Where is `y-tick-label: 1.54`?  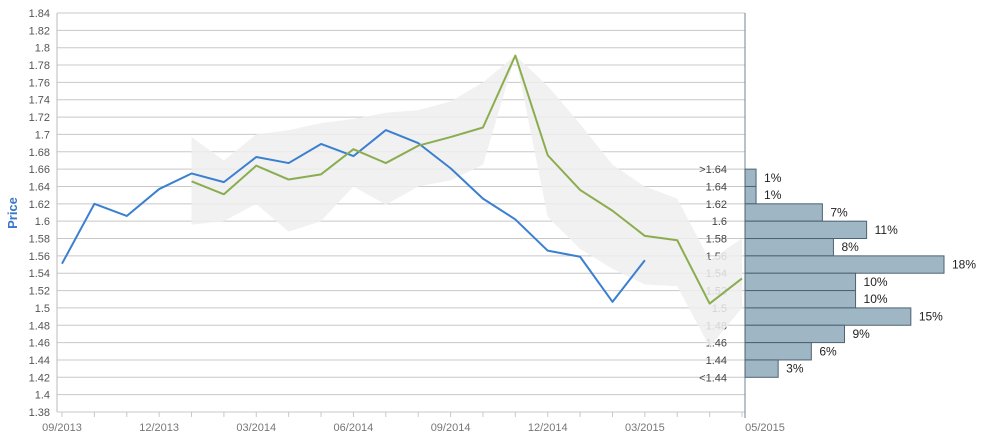 y-tick-label: 1.54 is located at coordinates (39, 274).